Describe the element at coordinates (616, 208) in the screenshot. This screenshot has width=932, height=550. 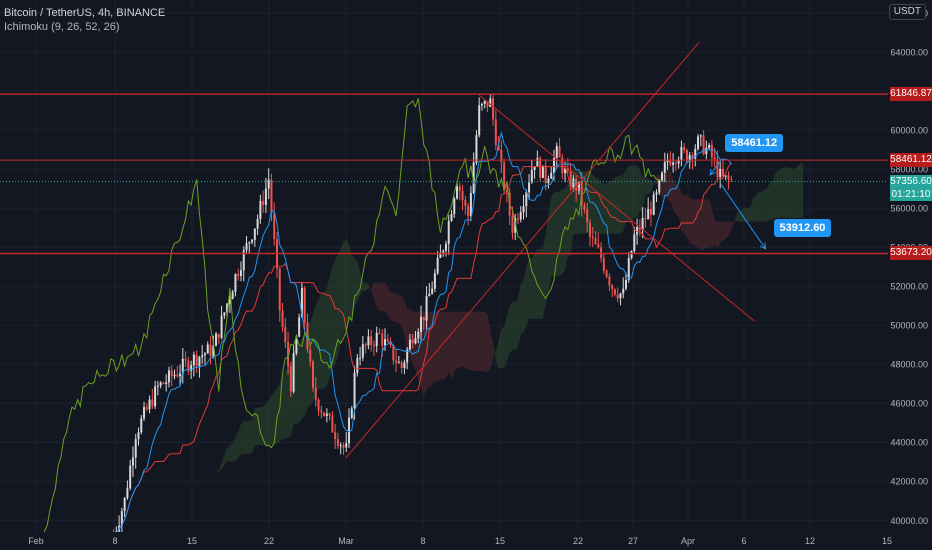
I see `trend-line` at that location.